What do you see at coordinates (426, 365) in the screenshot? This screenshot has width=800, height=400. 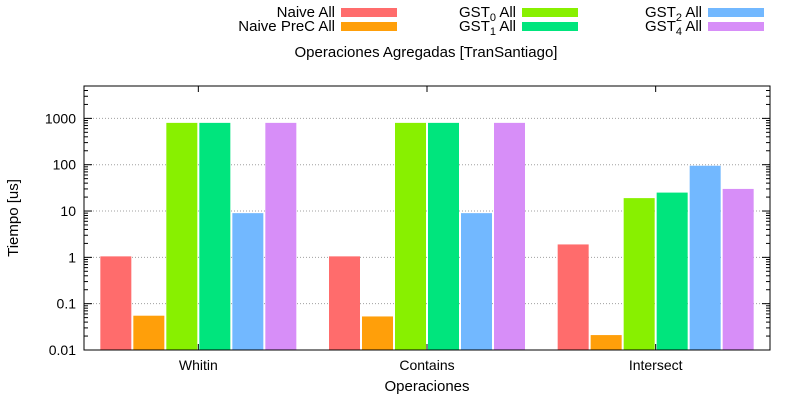 I see `x-tick-label: Contains` at bounding box center [426, 365].